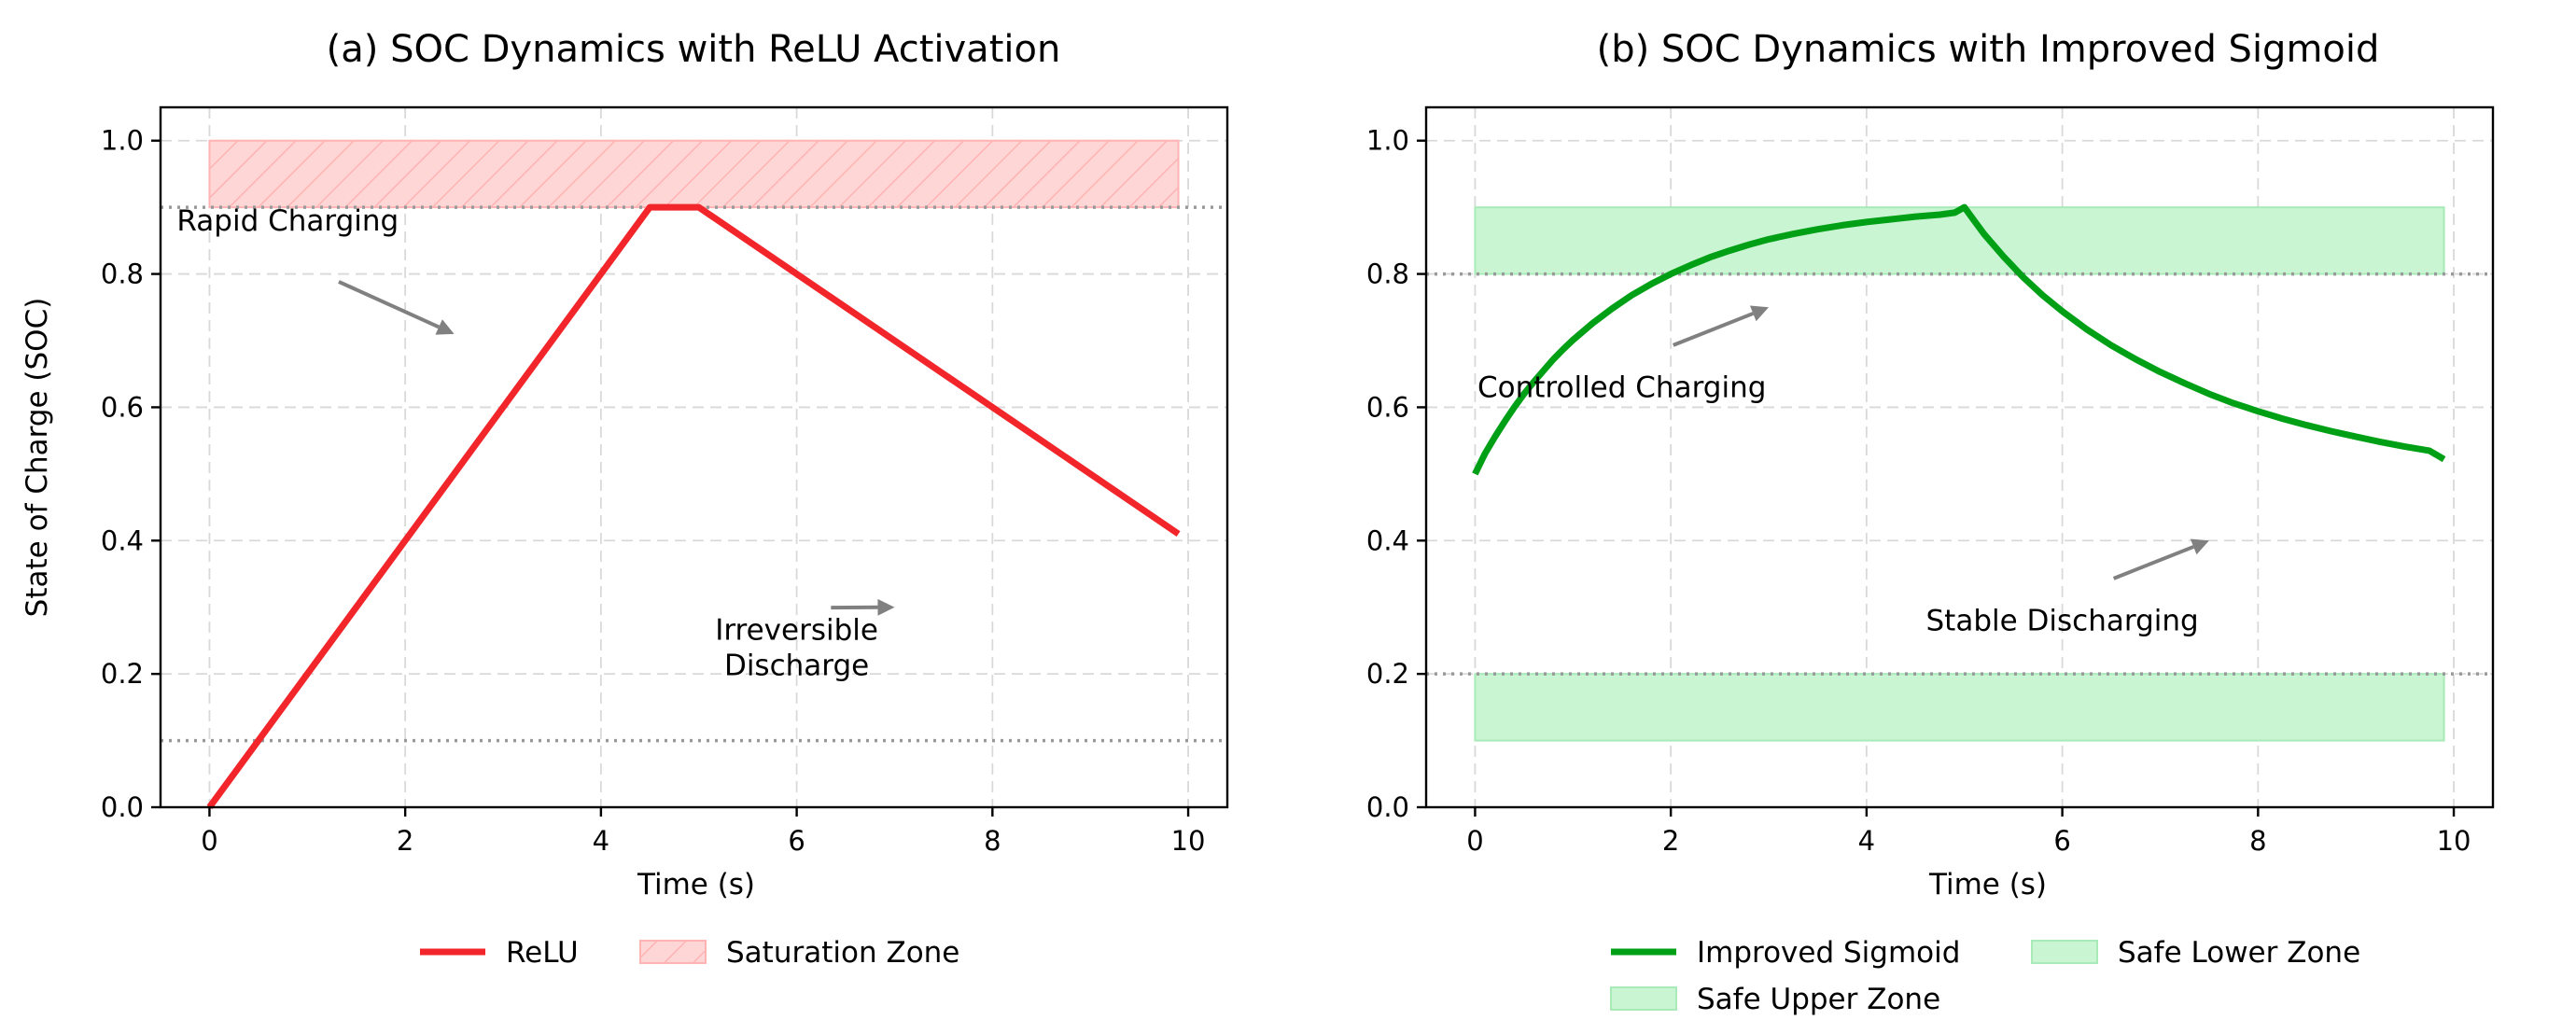  Describe the element at coordinates (1987, 884) in the screenshot. I see `panel-b-x-axis-label: Time (s)` at that location.